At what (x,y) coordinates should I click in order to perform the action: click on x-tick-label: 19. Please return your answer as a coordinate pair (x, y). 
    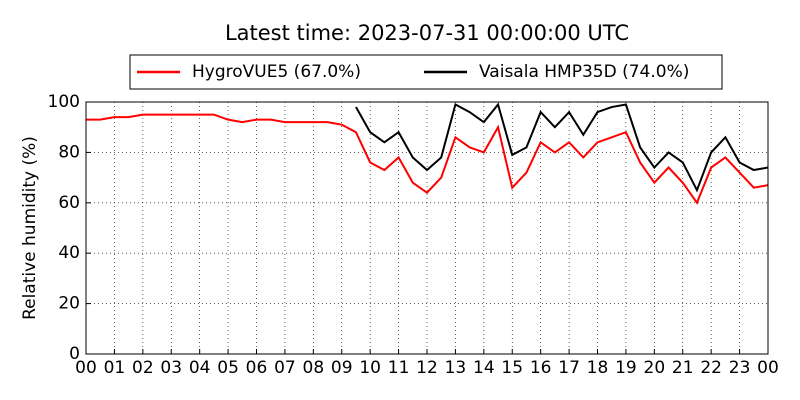
    Looking at the image, I should click on (626, 368).